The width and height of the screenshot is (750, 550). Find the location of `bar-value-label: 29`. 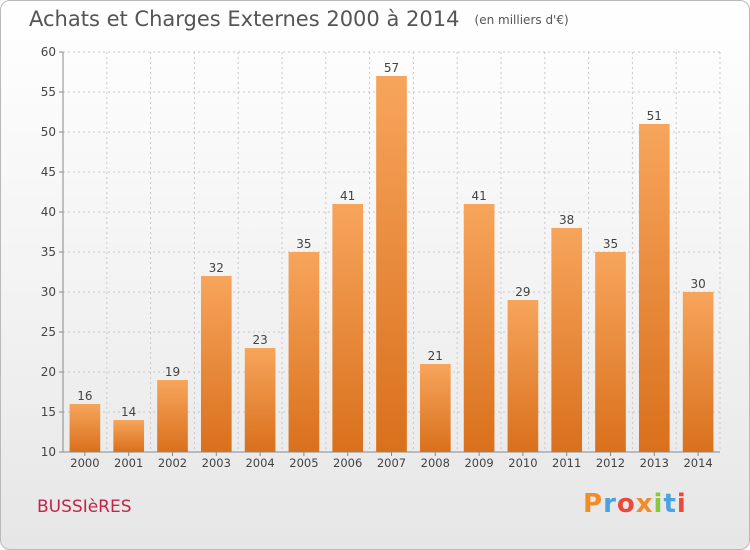

bar-value-label: 29 is located at coordinates (522, 292).